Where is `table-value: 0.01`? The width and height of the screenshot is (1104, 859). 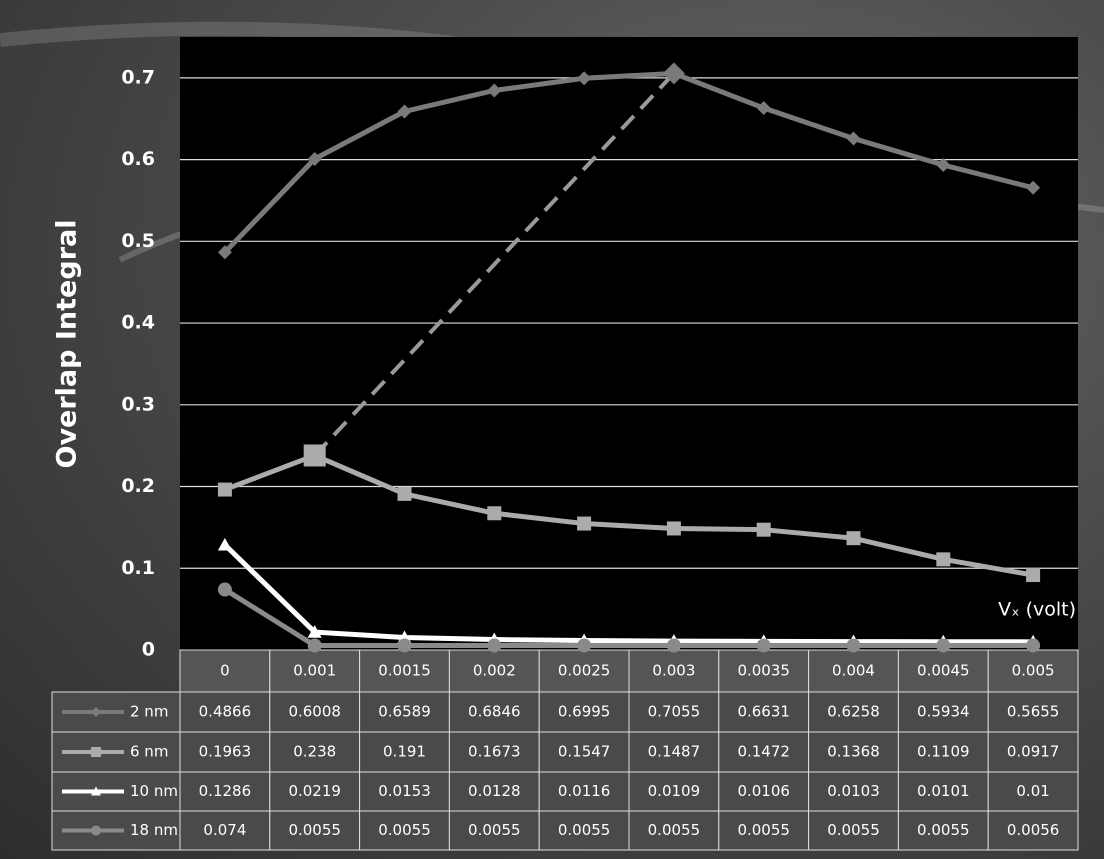 table-value: 0.01 is located at coordinates (1032, 791).